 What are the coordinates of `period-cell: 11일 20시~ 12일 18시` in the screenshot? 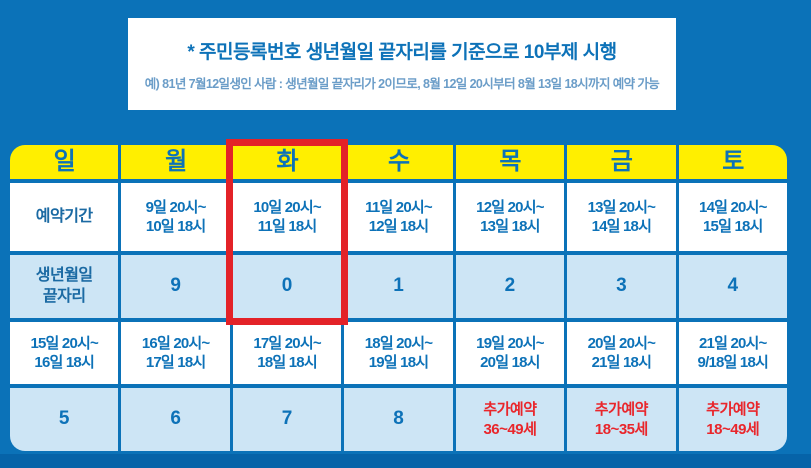 It's located at (398, 217).